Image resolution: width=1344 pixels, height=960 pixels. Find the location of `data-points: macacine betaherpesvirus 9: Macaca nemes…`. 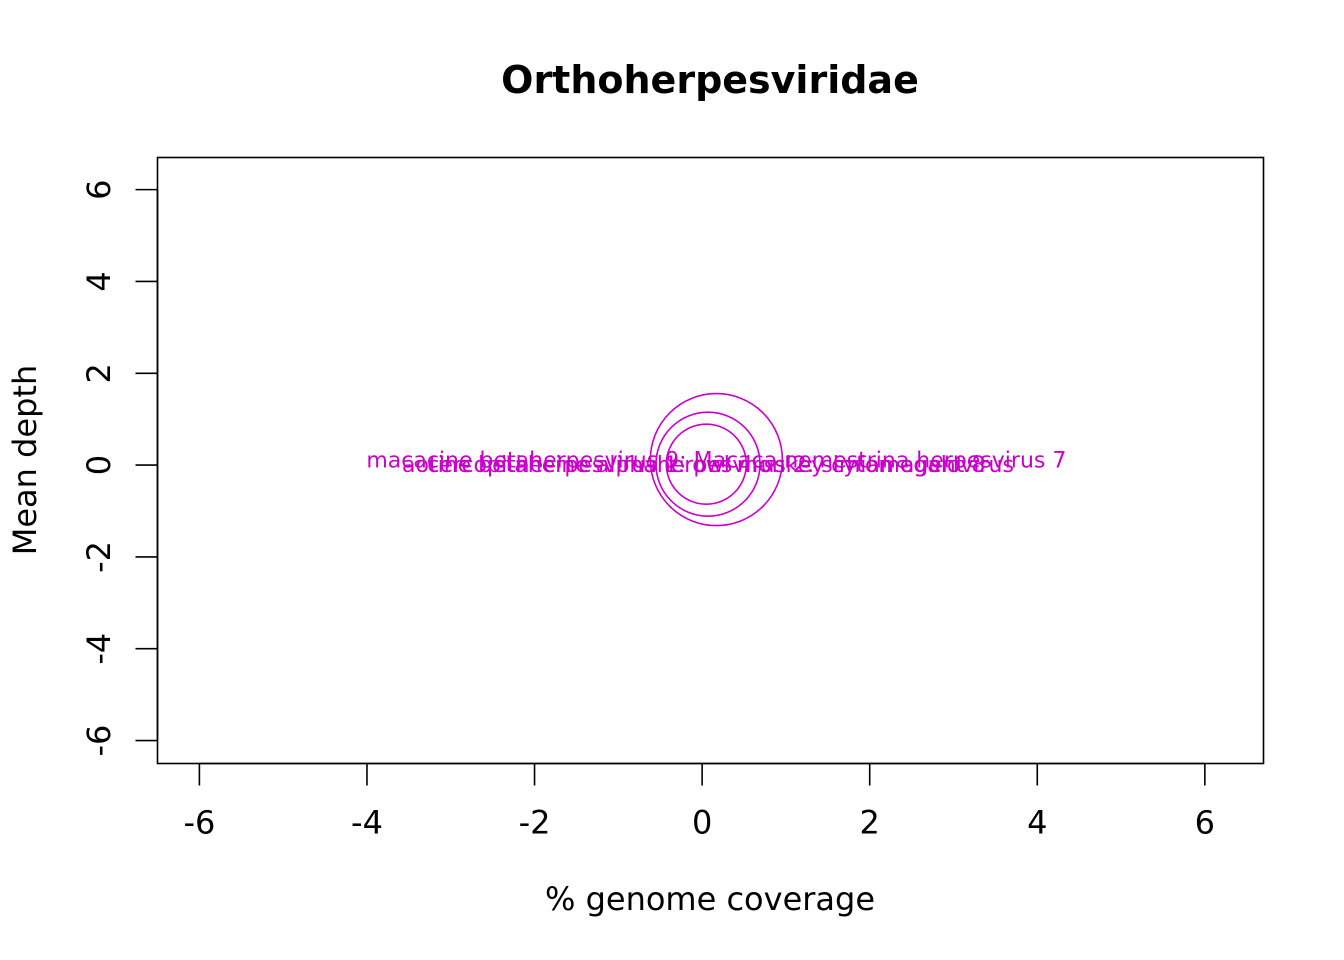

data-points: macacine betaherpesvirus 9: Macaca nemes… is located at coordinates (716, 459).